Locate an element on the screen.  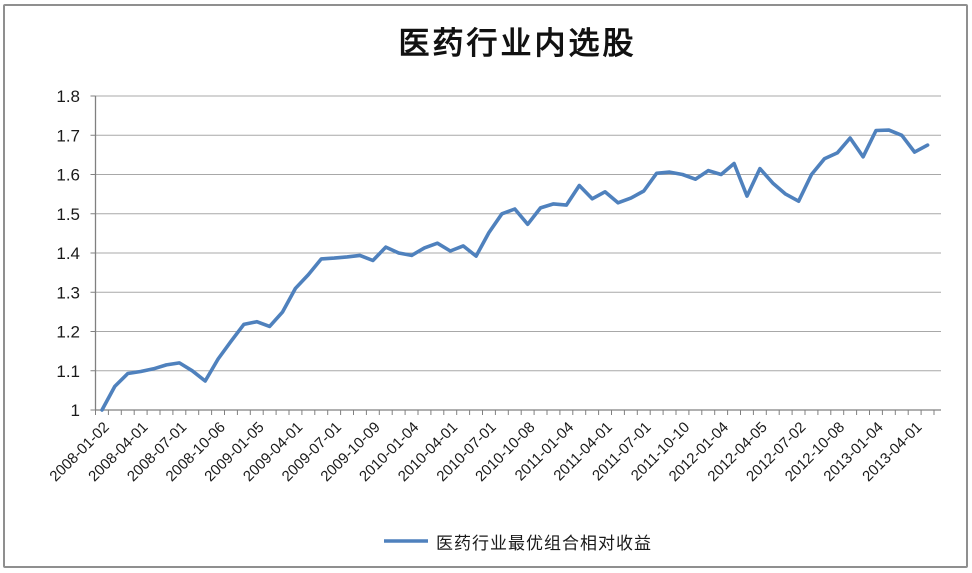
y-axis-label: 1.1 is located at coordinates (68, 371).